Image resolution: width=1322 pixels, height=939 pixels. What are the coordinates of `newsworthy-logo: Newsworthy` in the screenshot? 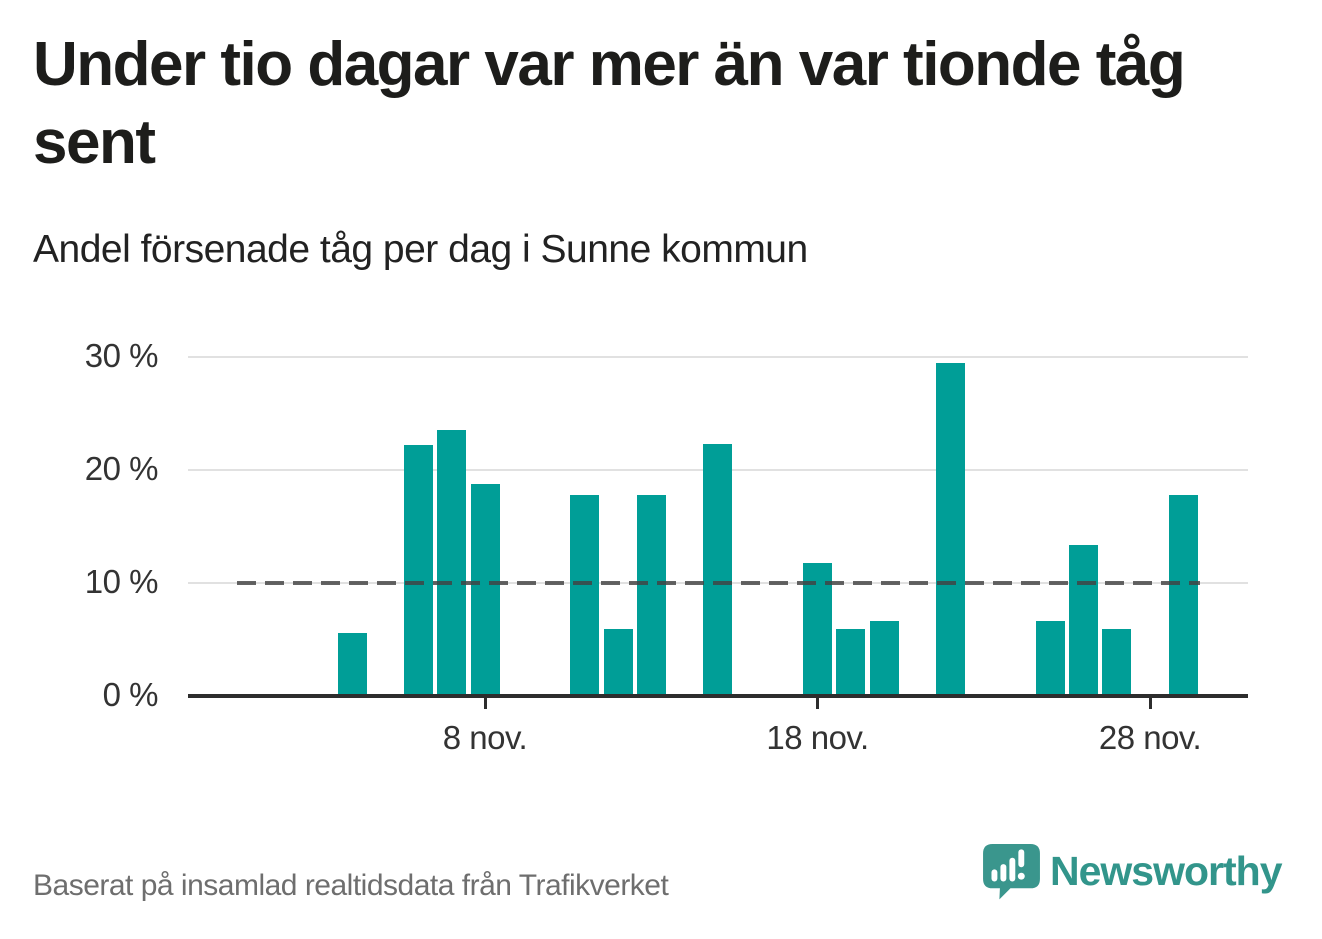 It's located at (1137, 874).